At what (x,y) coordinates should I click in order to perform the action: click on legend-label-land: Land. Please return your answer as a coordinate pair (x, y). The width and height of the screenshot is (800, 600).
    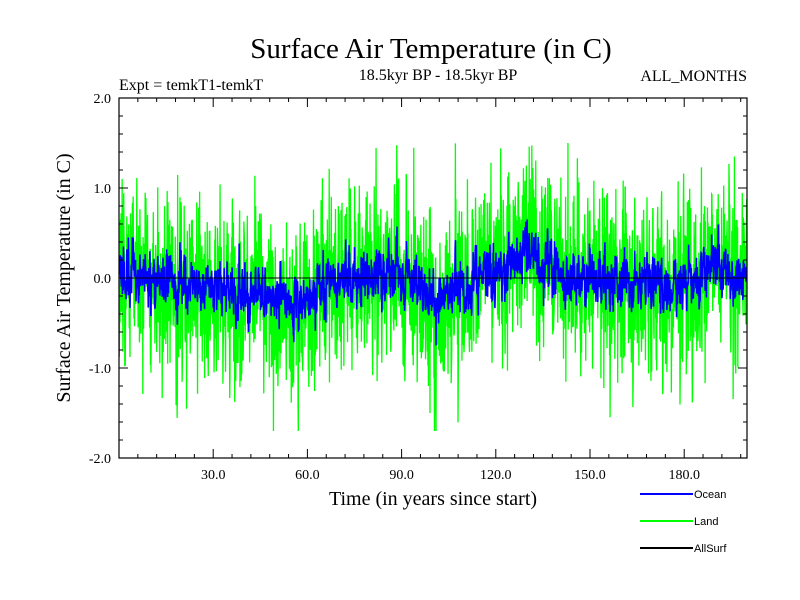
    Looking at the image, I should click on (706, 522).